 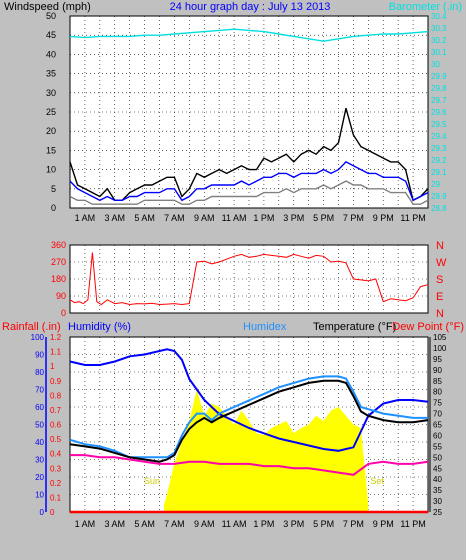 I want to click on rainfall-tick-label: 0.5, so click(x=56, y=439).